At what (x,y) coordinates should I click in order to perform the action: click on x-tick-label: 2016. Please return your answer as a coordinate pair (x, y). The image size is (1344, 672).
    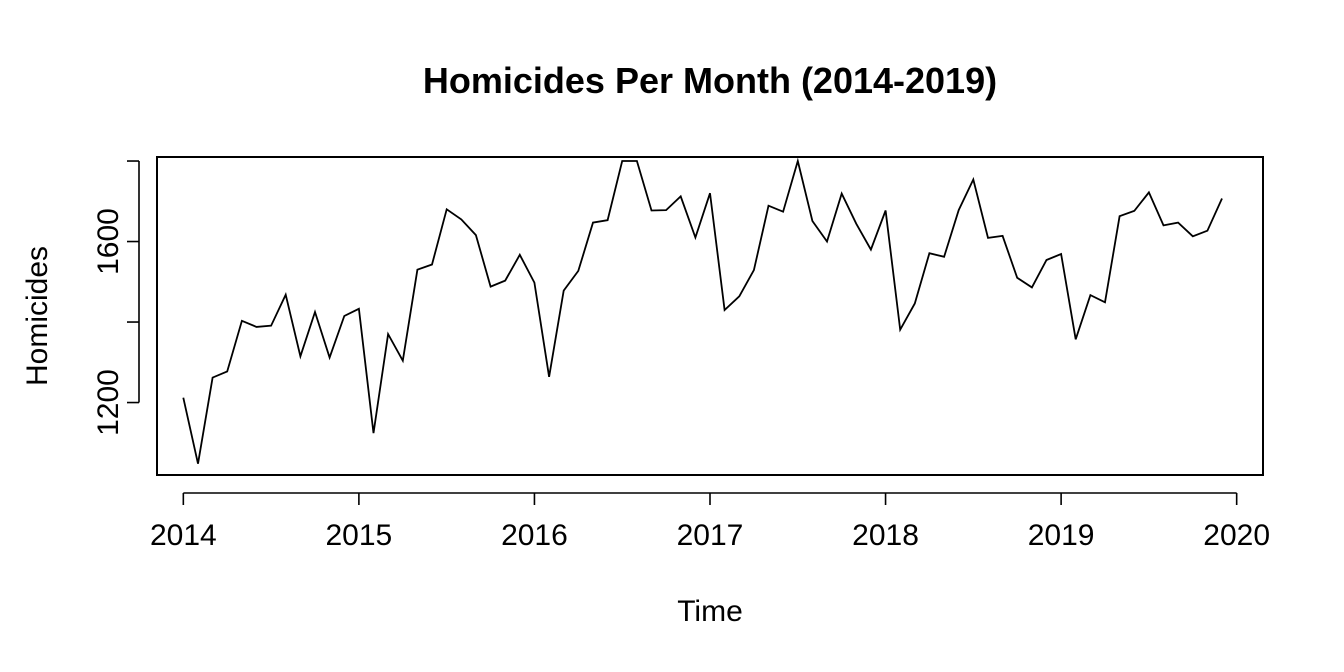
    Looking at the image, I should click on (534, 535).